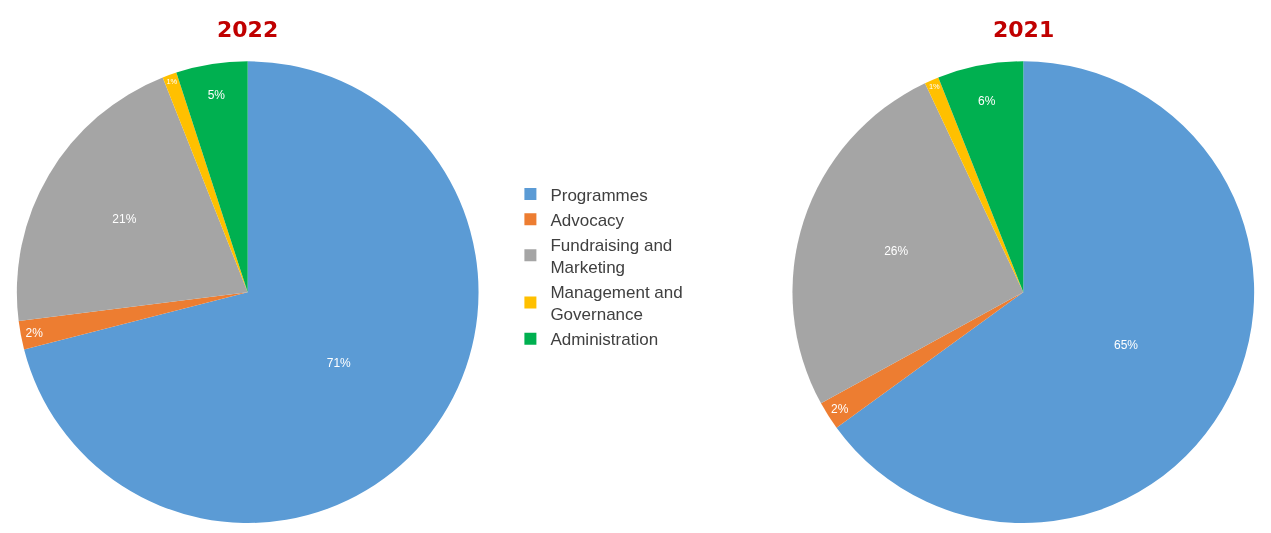 Image resolution: width=1271 pixels, height=533 pixels. What do you see at coordinates (216, 94) in the screenshot?
I see `data-label: 5%` at bounding box center [216, 94].